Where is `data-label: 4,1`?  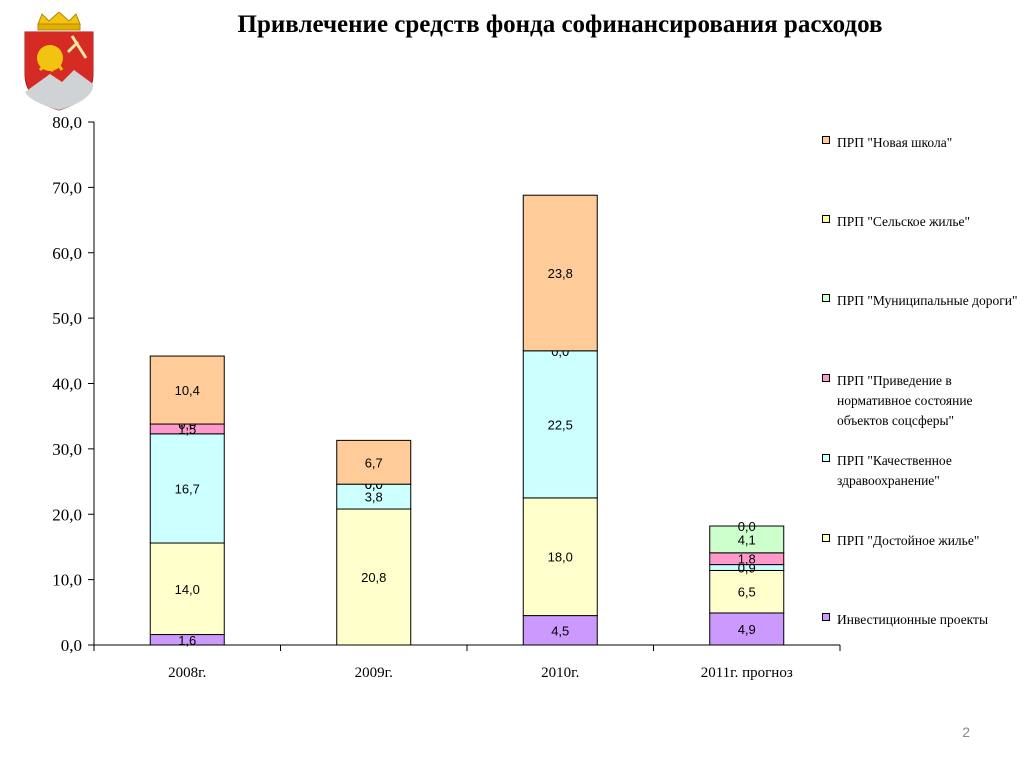 data-label: 4,1 is located at coordinates (747, 539).